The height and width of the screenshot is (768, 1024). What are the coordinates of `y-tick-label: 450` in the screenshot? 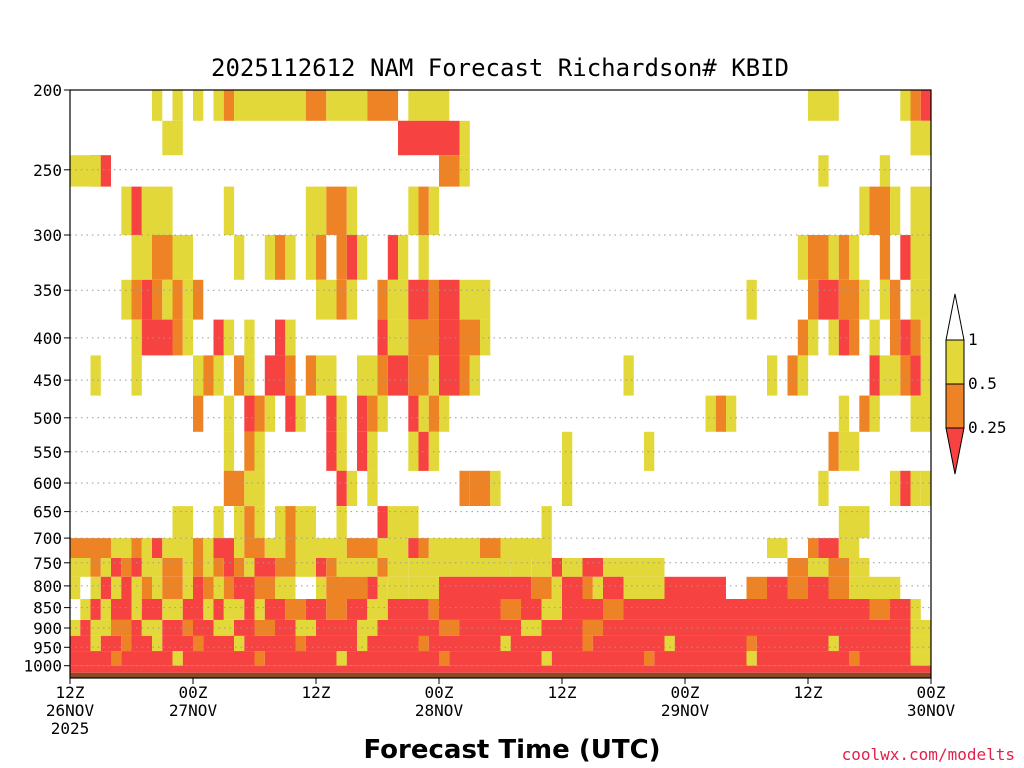 It's located at (47, 380).